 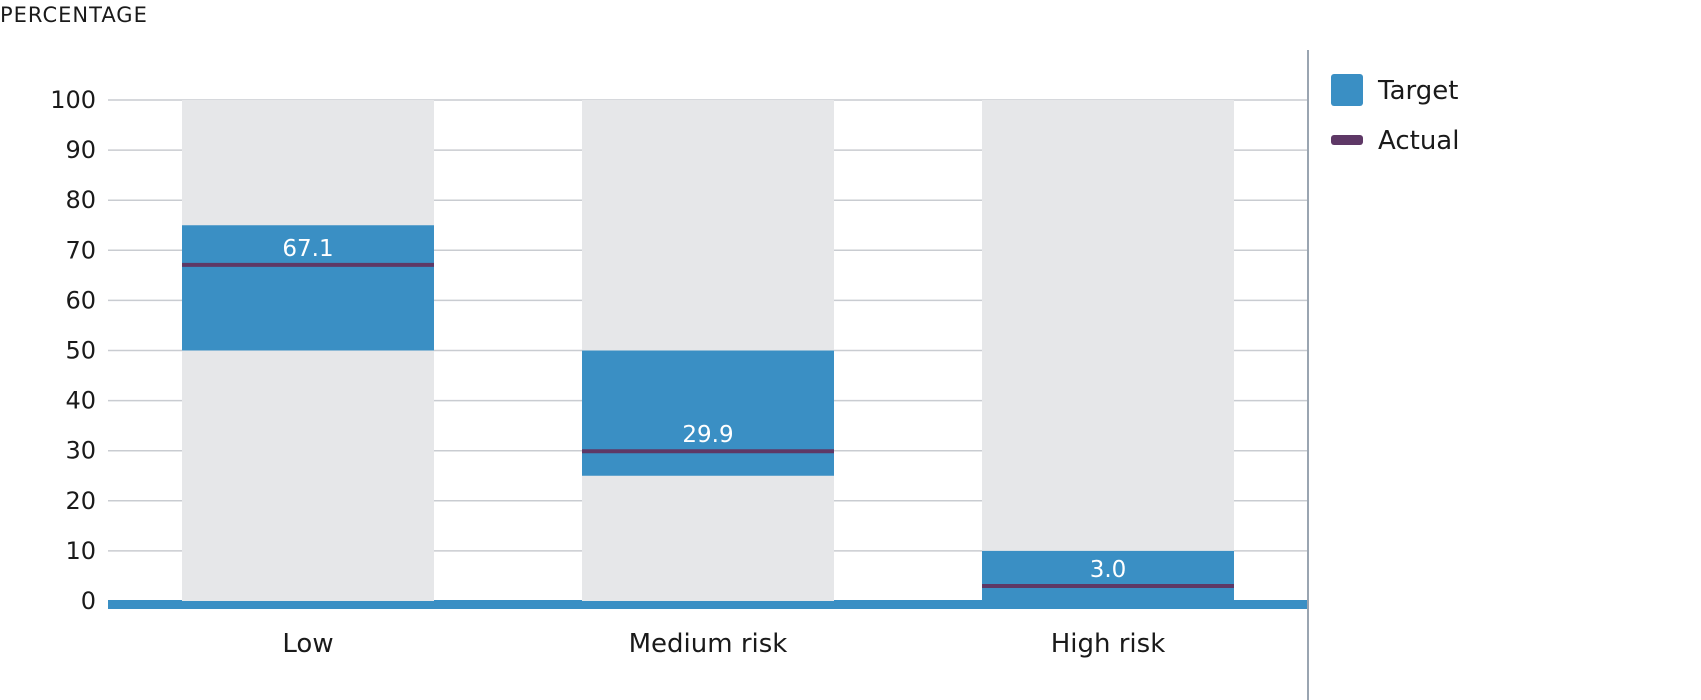 I want to click on y-tick-label-40: 40, so click(x=80, y=401).